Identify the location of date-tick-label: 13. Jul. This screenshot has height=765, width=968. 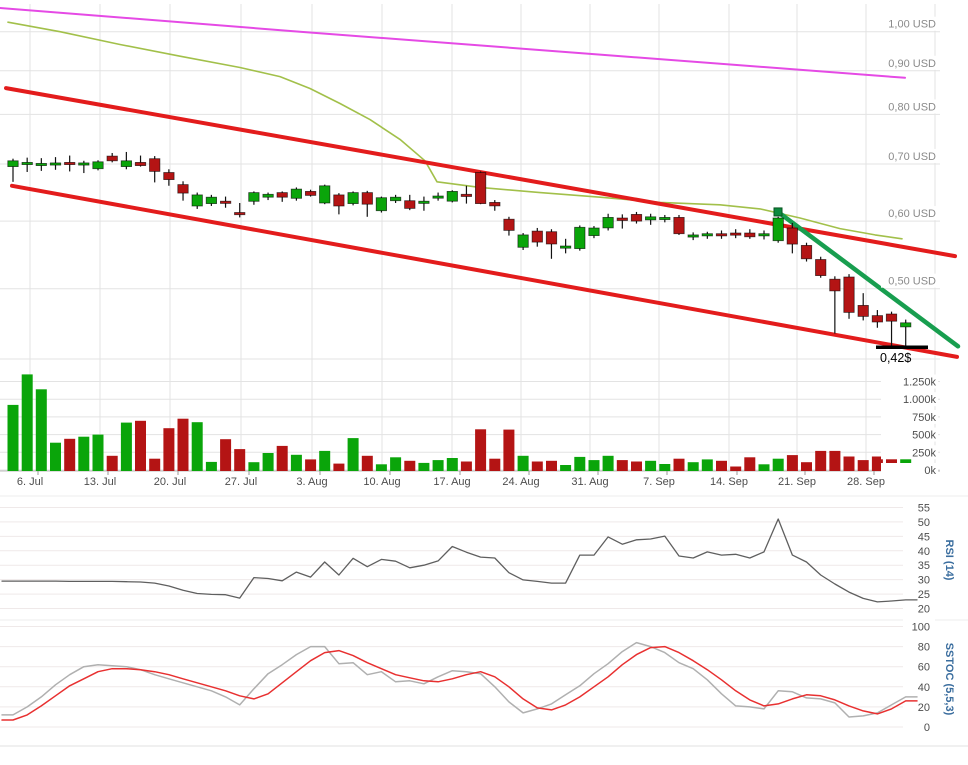
(100, 482).